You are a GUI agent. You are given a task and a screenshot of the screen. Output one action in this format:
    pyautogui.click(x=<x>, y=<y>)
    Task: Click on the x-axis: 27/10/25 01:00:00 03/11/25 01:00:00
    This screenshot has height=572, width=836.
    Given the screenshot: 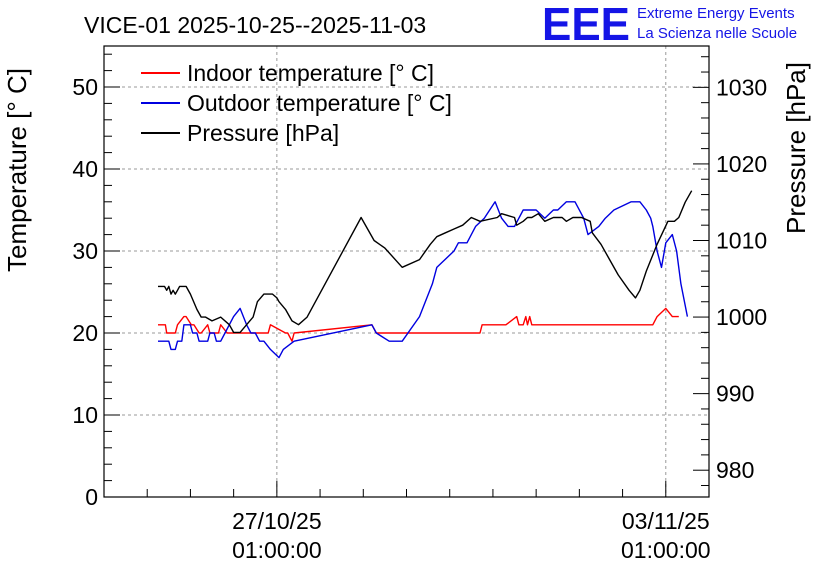 What is the action you would take?
    pyautogui.click(x=428, y=522)
    